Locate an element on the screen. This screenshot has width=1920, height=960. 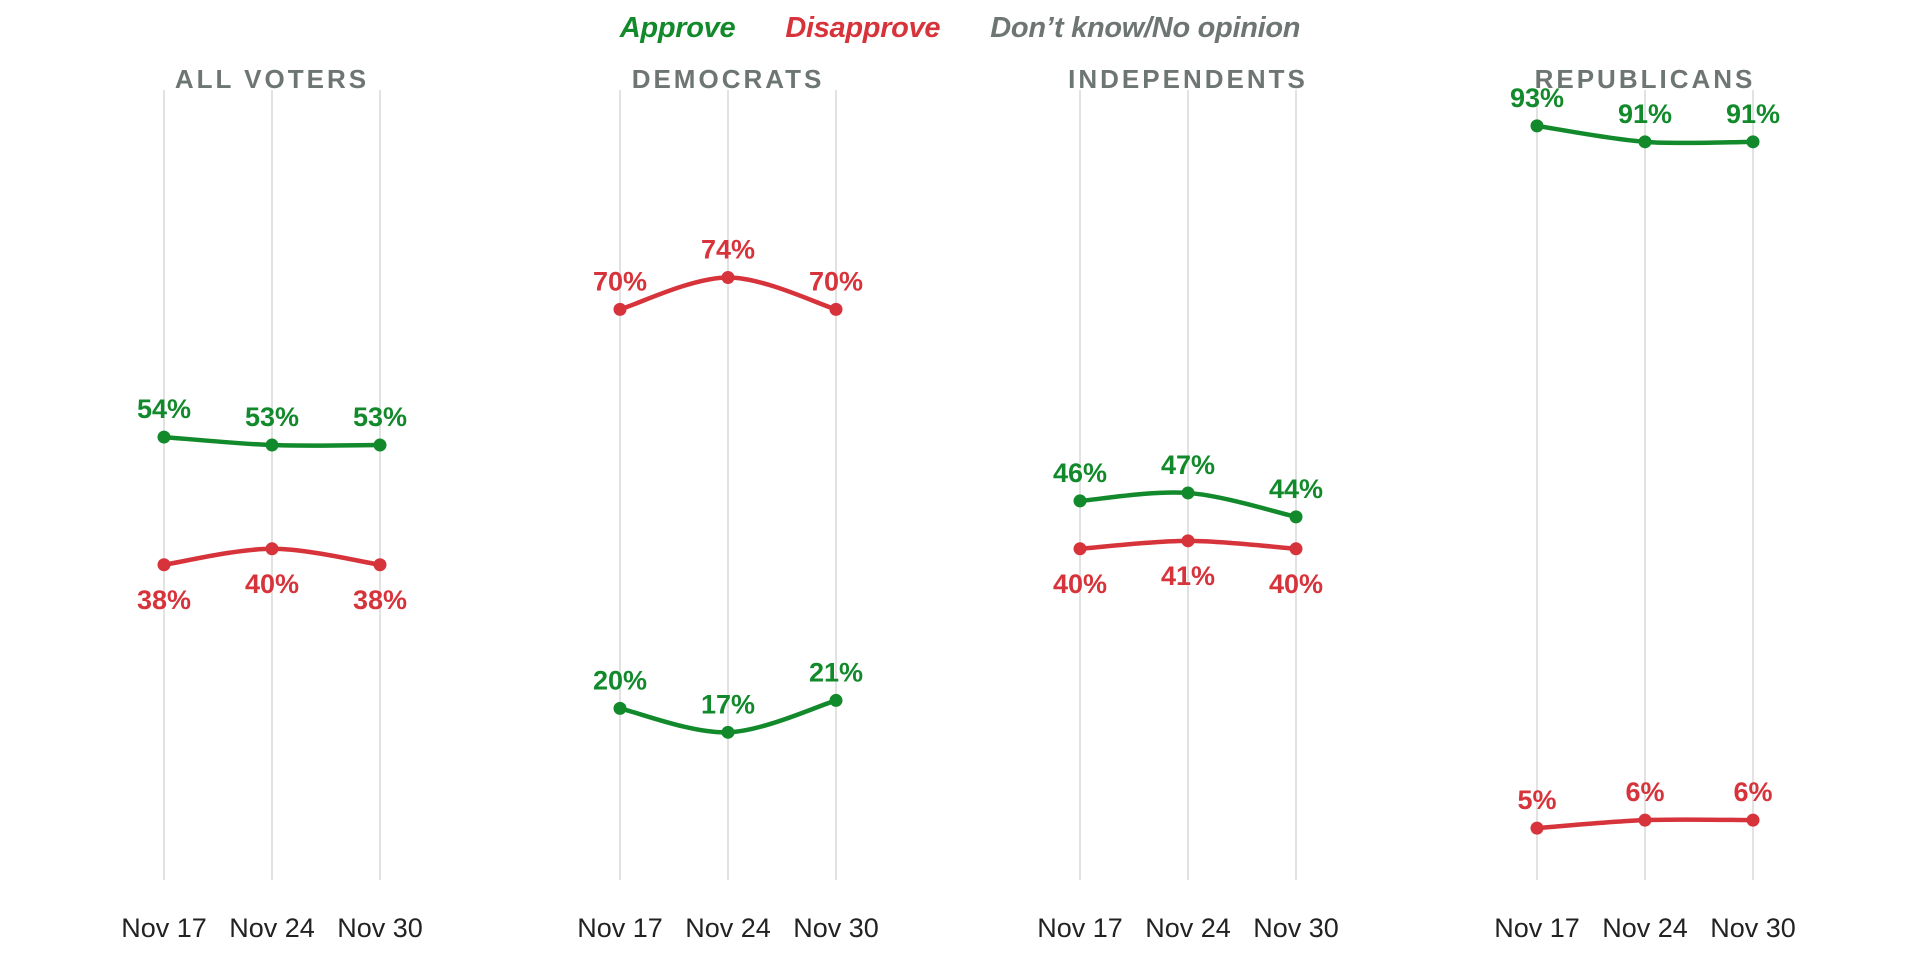
panel-title: REPUBLICANS is located at coordinates (1645, 79).